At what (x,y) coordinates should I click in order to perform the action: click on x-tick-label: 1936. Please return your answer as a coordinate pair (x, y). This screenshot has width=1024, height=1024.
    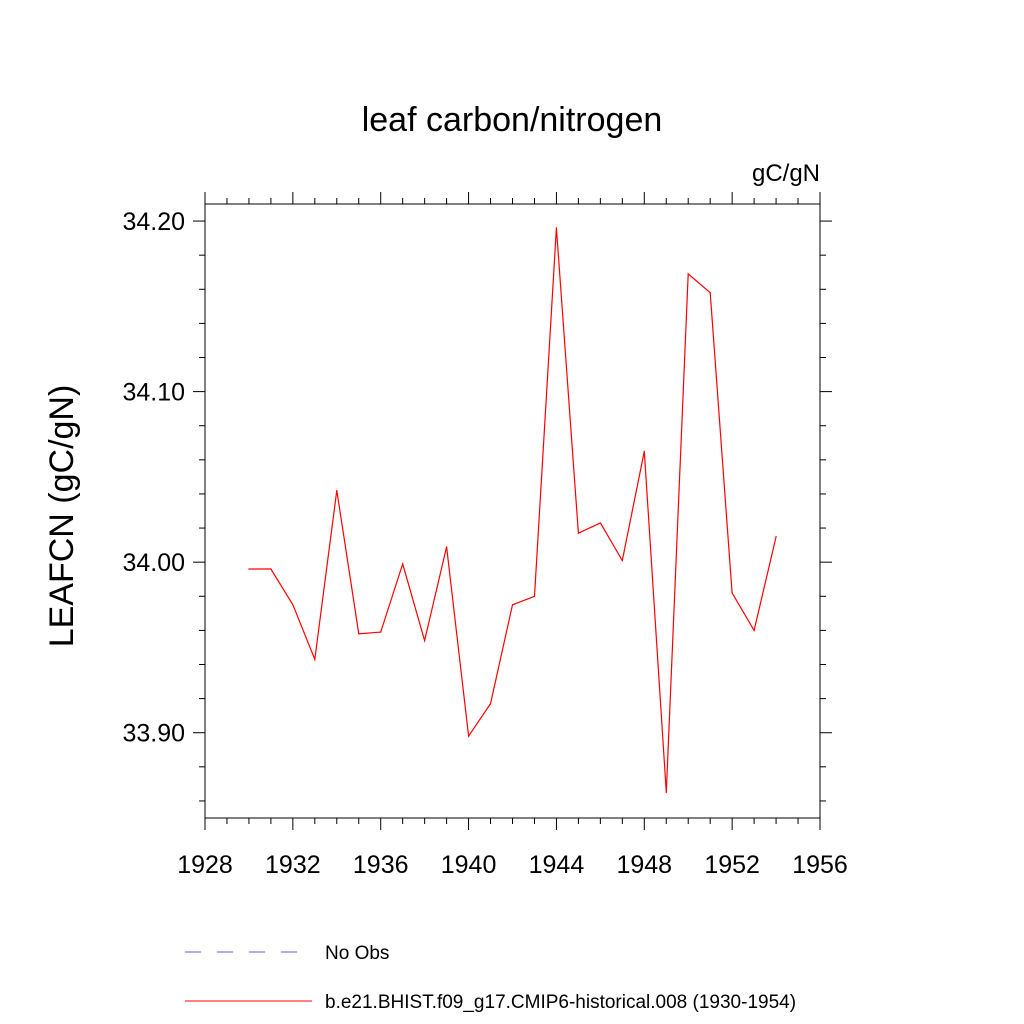
    Looking at the image, I should click on (381, 865).